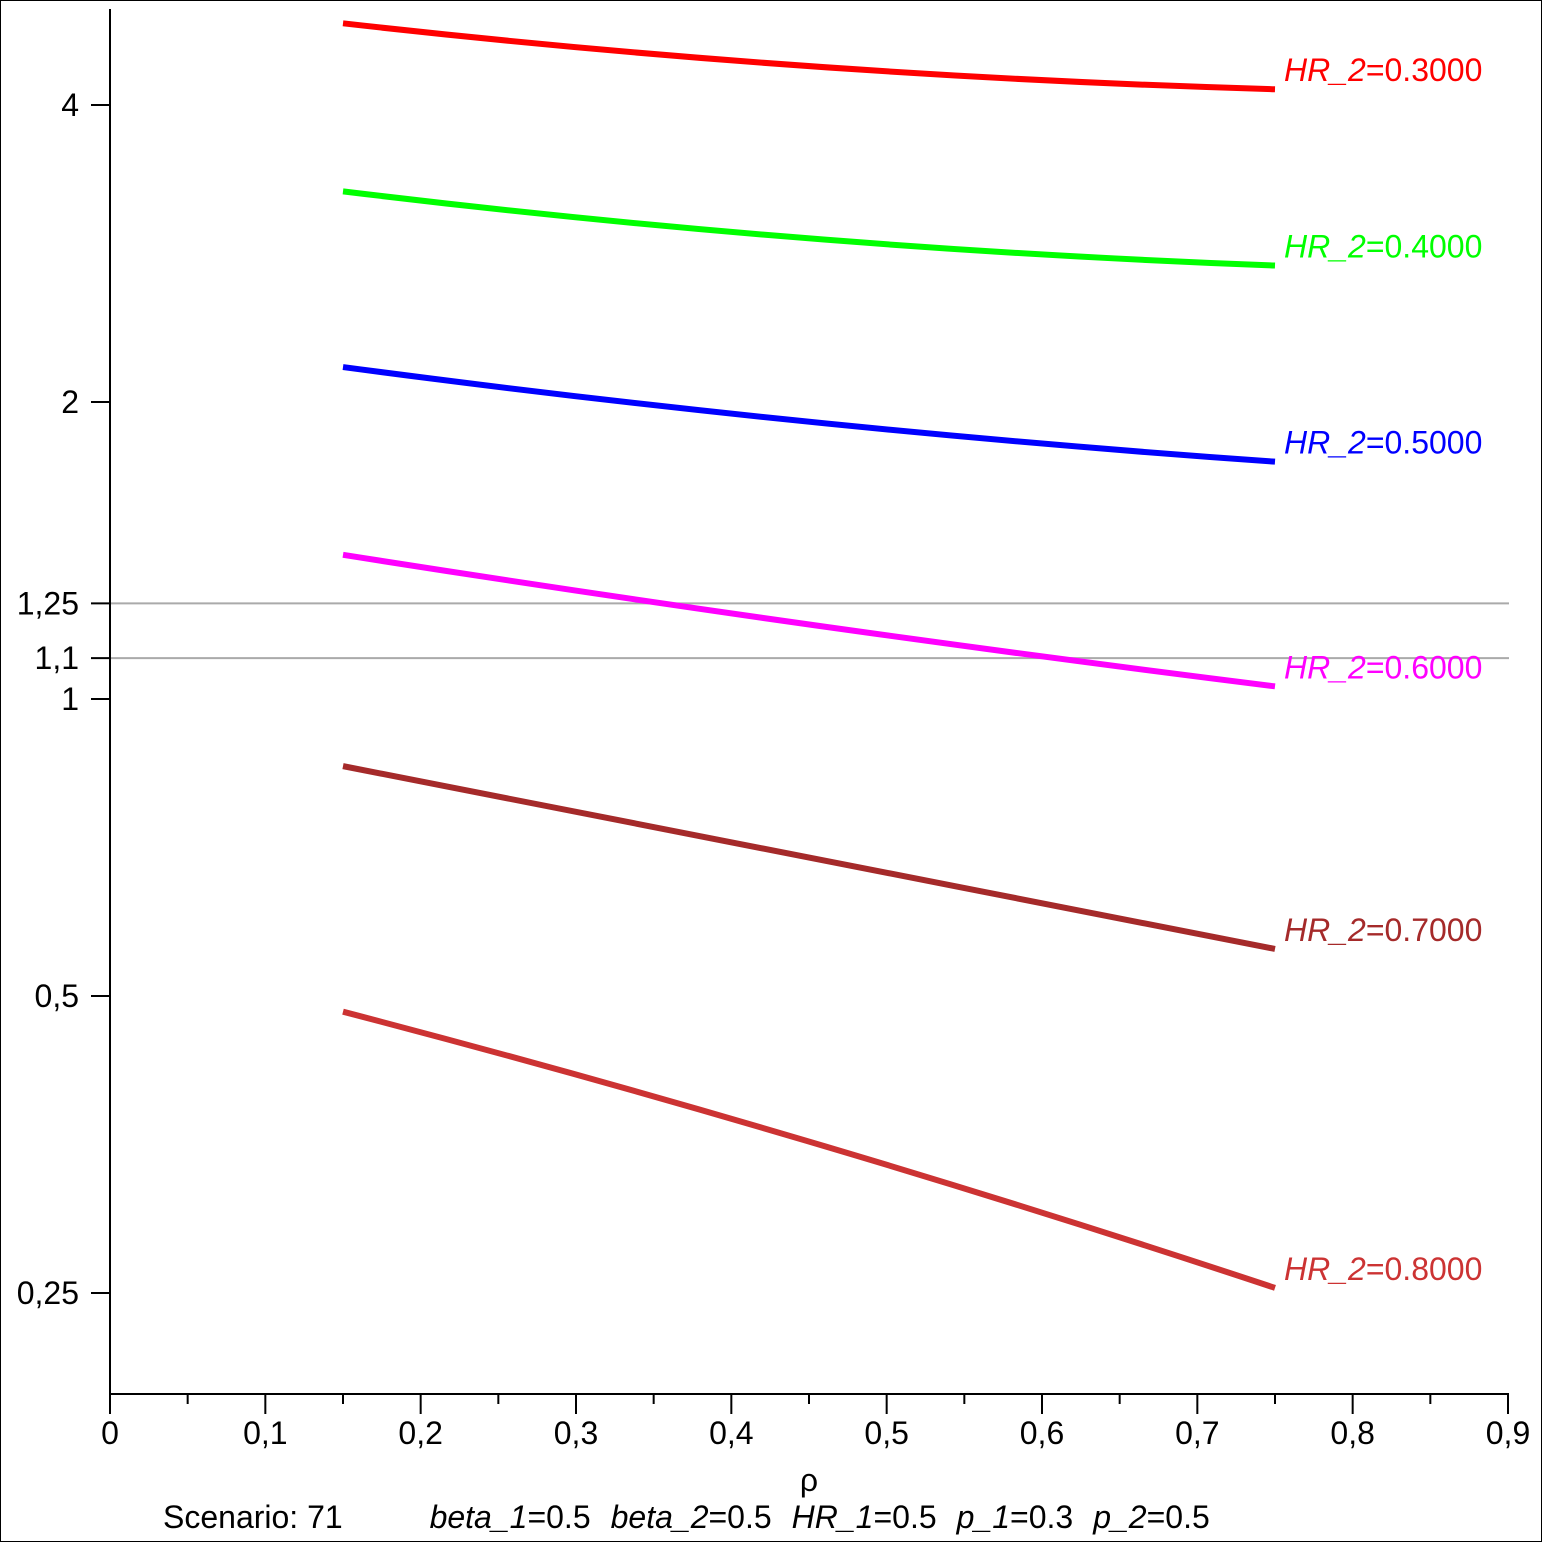 Image resolution: width=1542 pixels, height=1542 pixels. Describe the element at coordinates (479, 1517) in the screenshot. I see `caption-param-name: beta_1` at that location.